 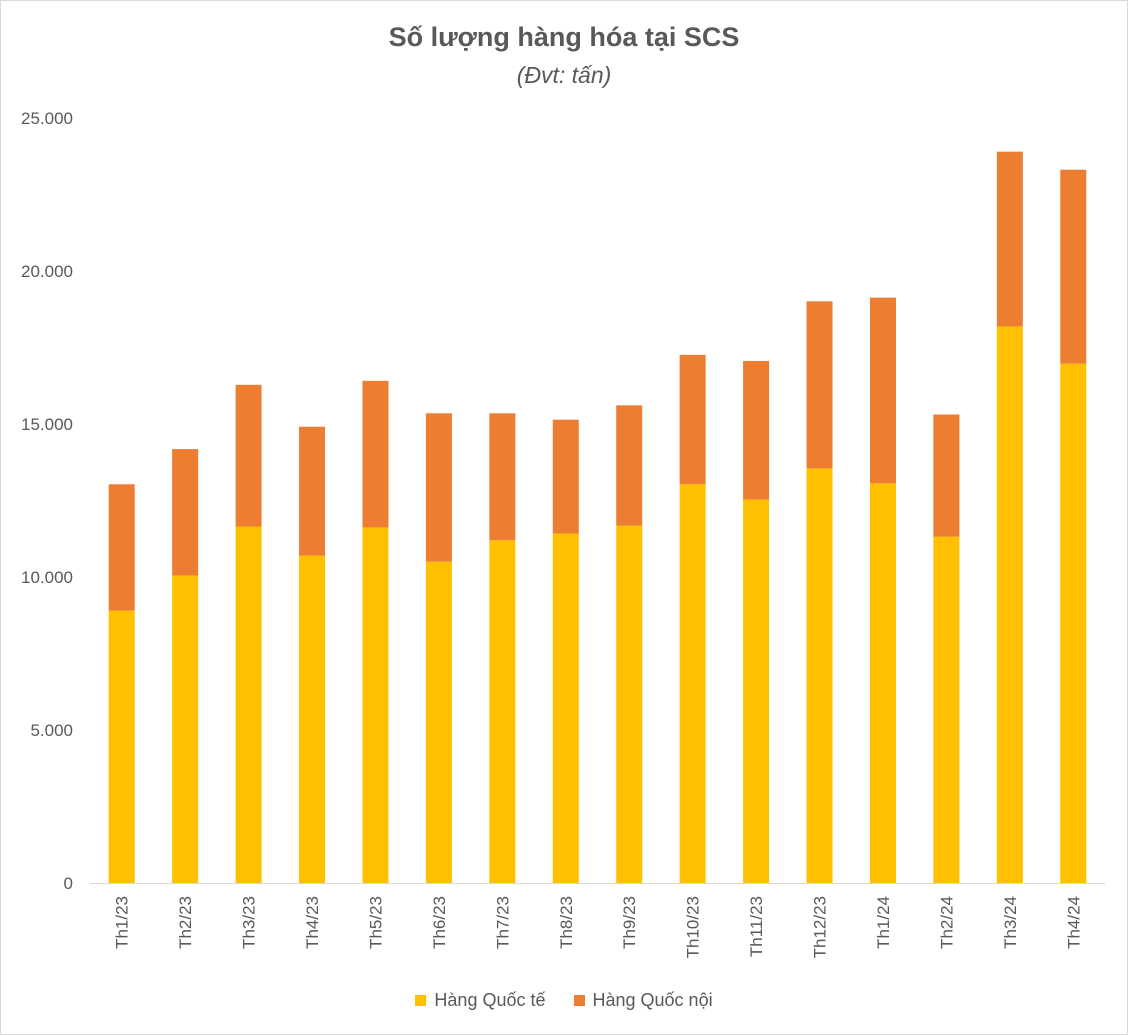 What do you see at coordinates (185, 922) in the screenshot?
I see `x-tick-label: Th2/23` at bounding box center [185, 922].